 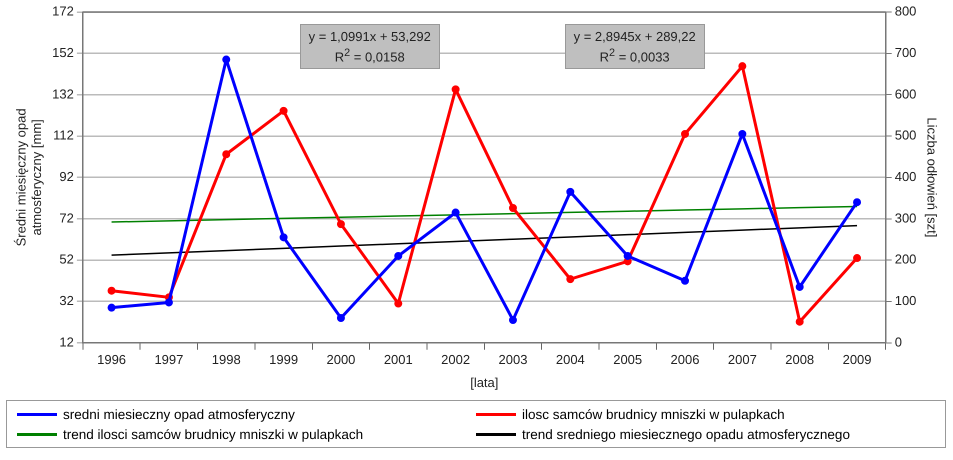 What do you see at coordinates (627, 360) in the screenshot?
I see `x-tick-label: 2005` at bounding box center [627, 360].